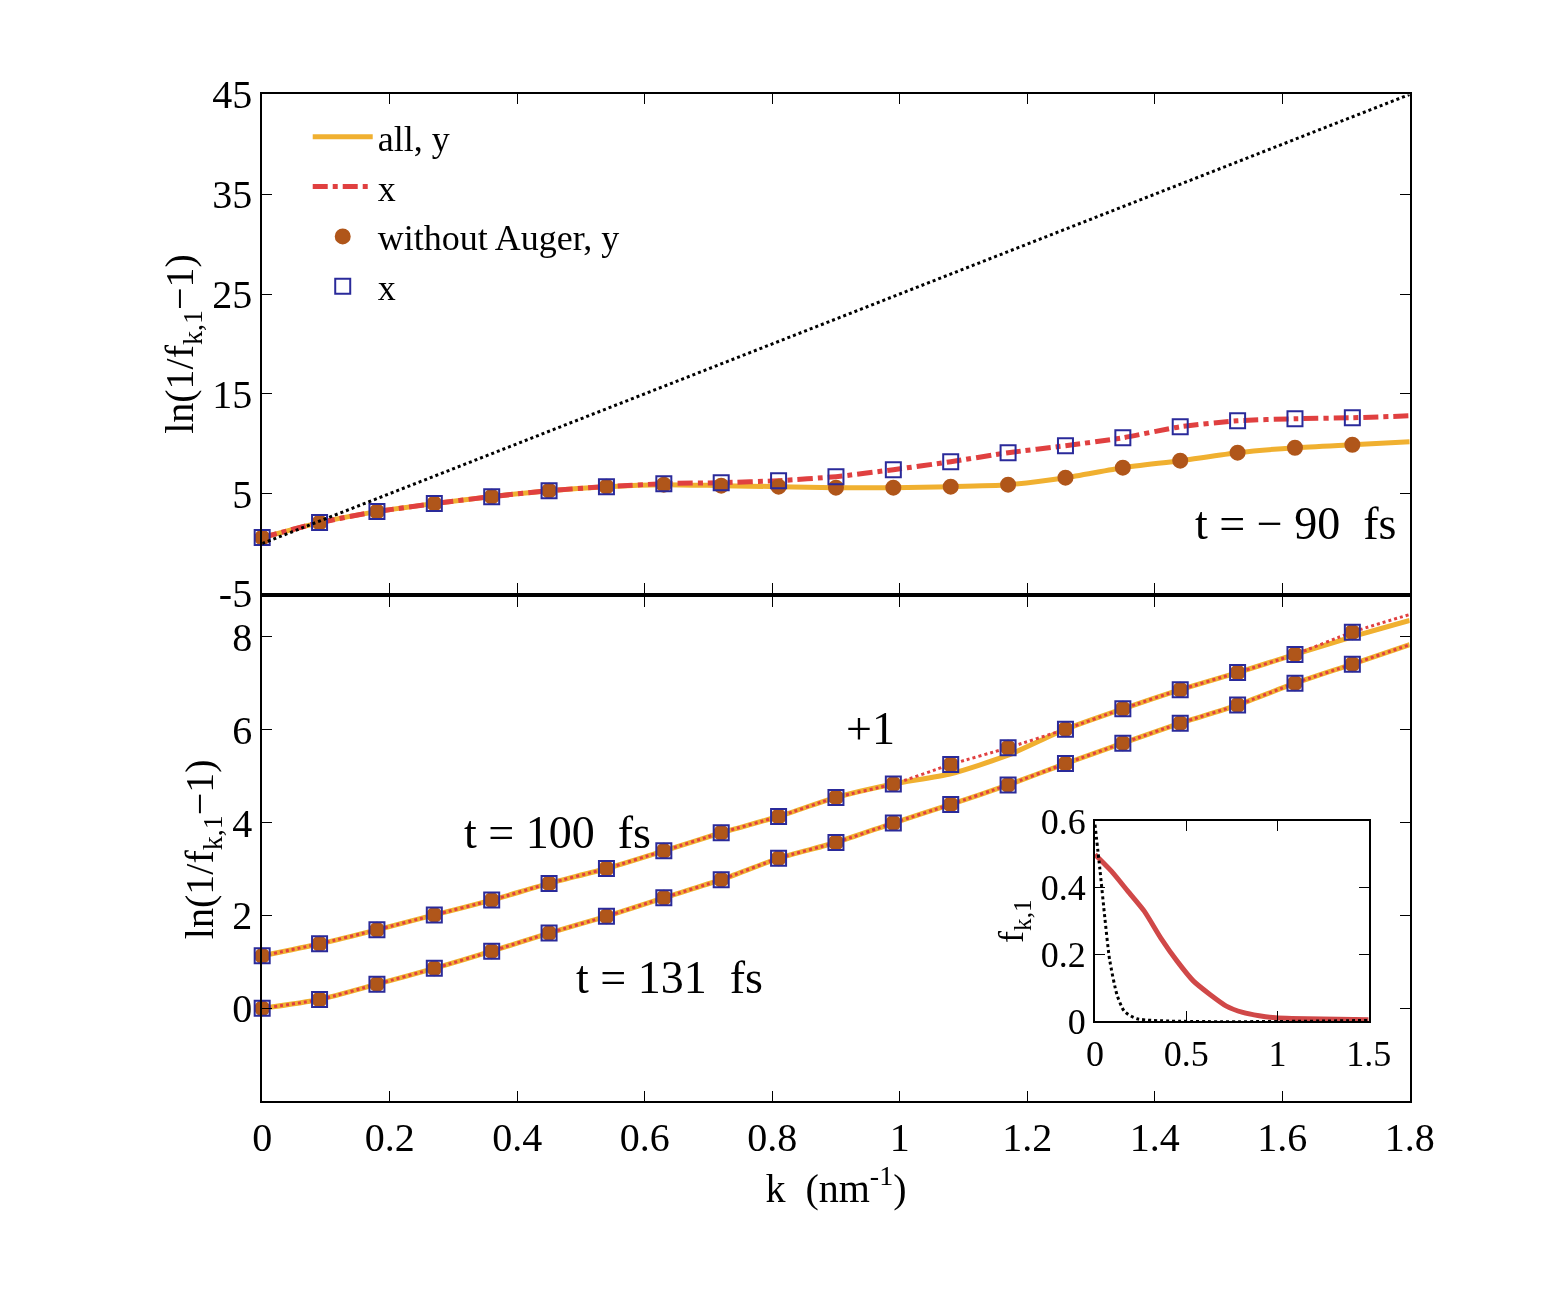 The width and height of the screenshot is (1553, 1296). Describe the element at coordinates (1296, 523) in the screenshot. I see `annotation: t = − 90 fs` at that location.